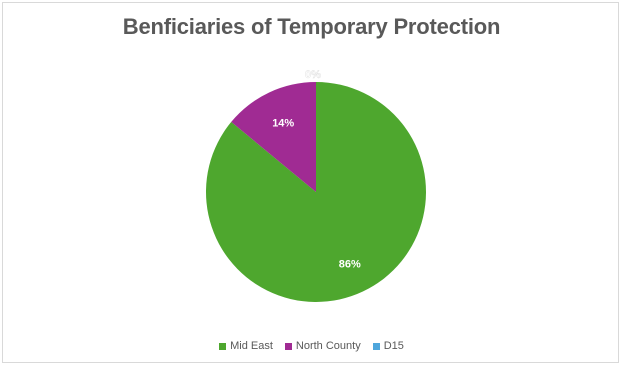 This screenshot has height=367, width=623. I want to click on legend-swatch-mid-east, so click(223, 346).